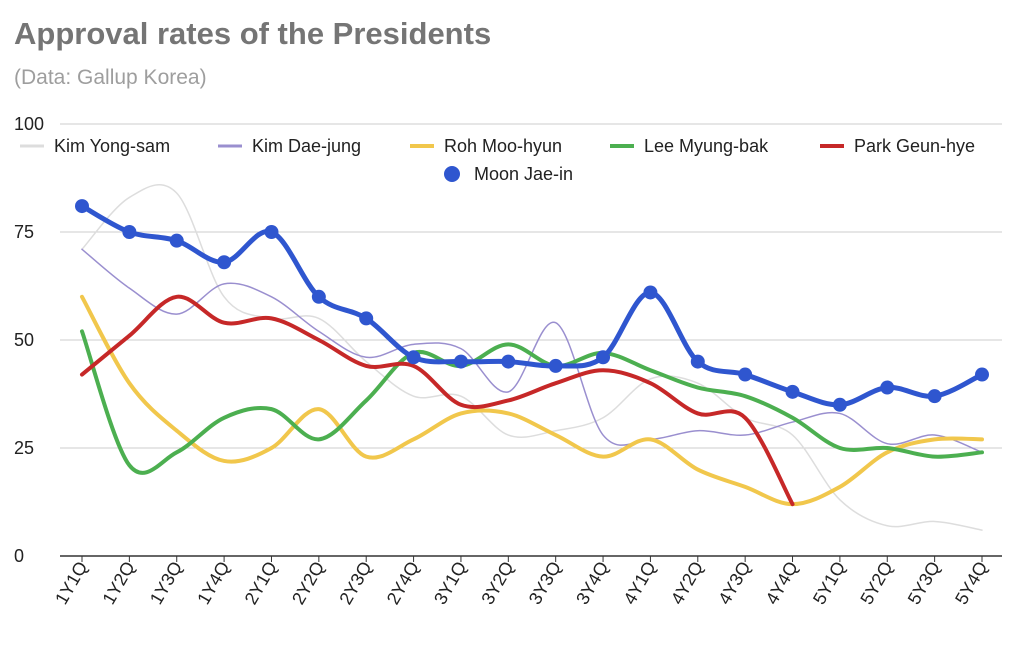 Image resolution: width=1024 pixels, height=650 pixels. What do you see at coordinates (261, 583) in the screenshot?
I see `x-tick-label: 2Y1Q` at bounding box center [261, 583].